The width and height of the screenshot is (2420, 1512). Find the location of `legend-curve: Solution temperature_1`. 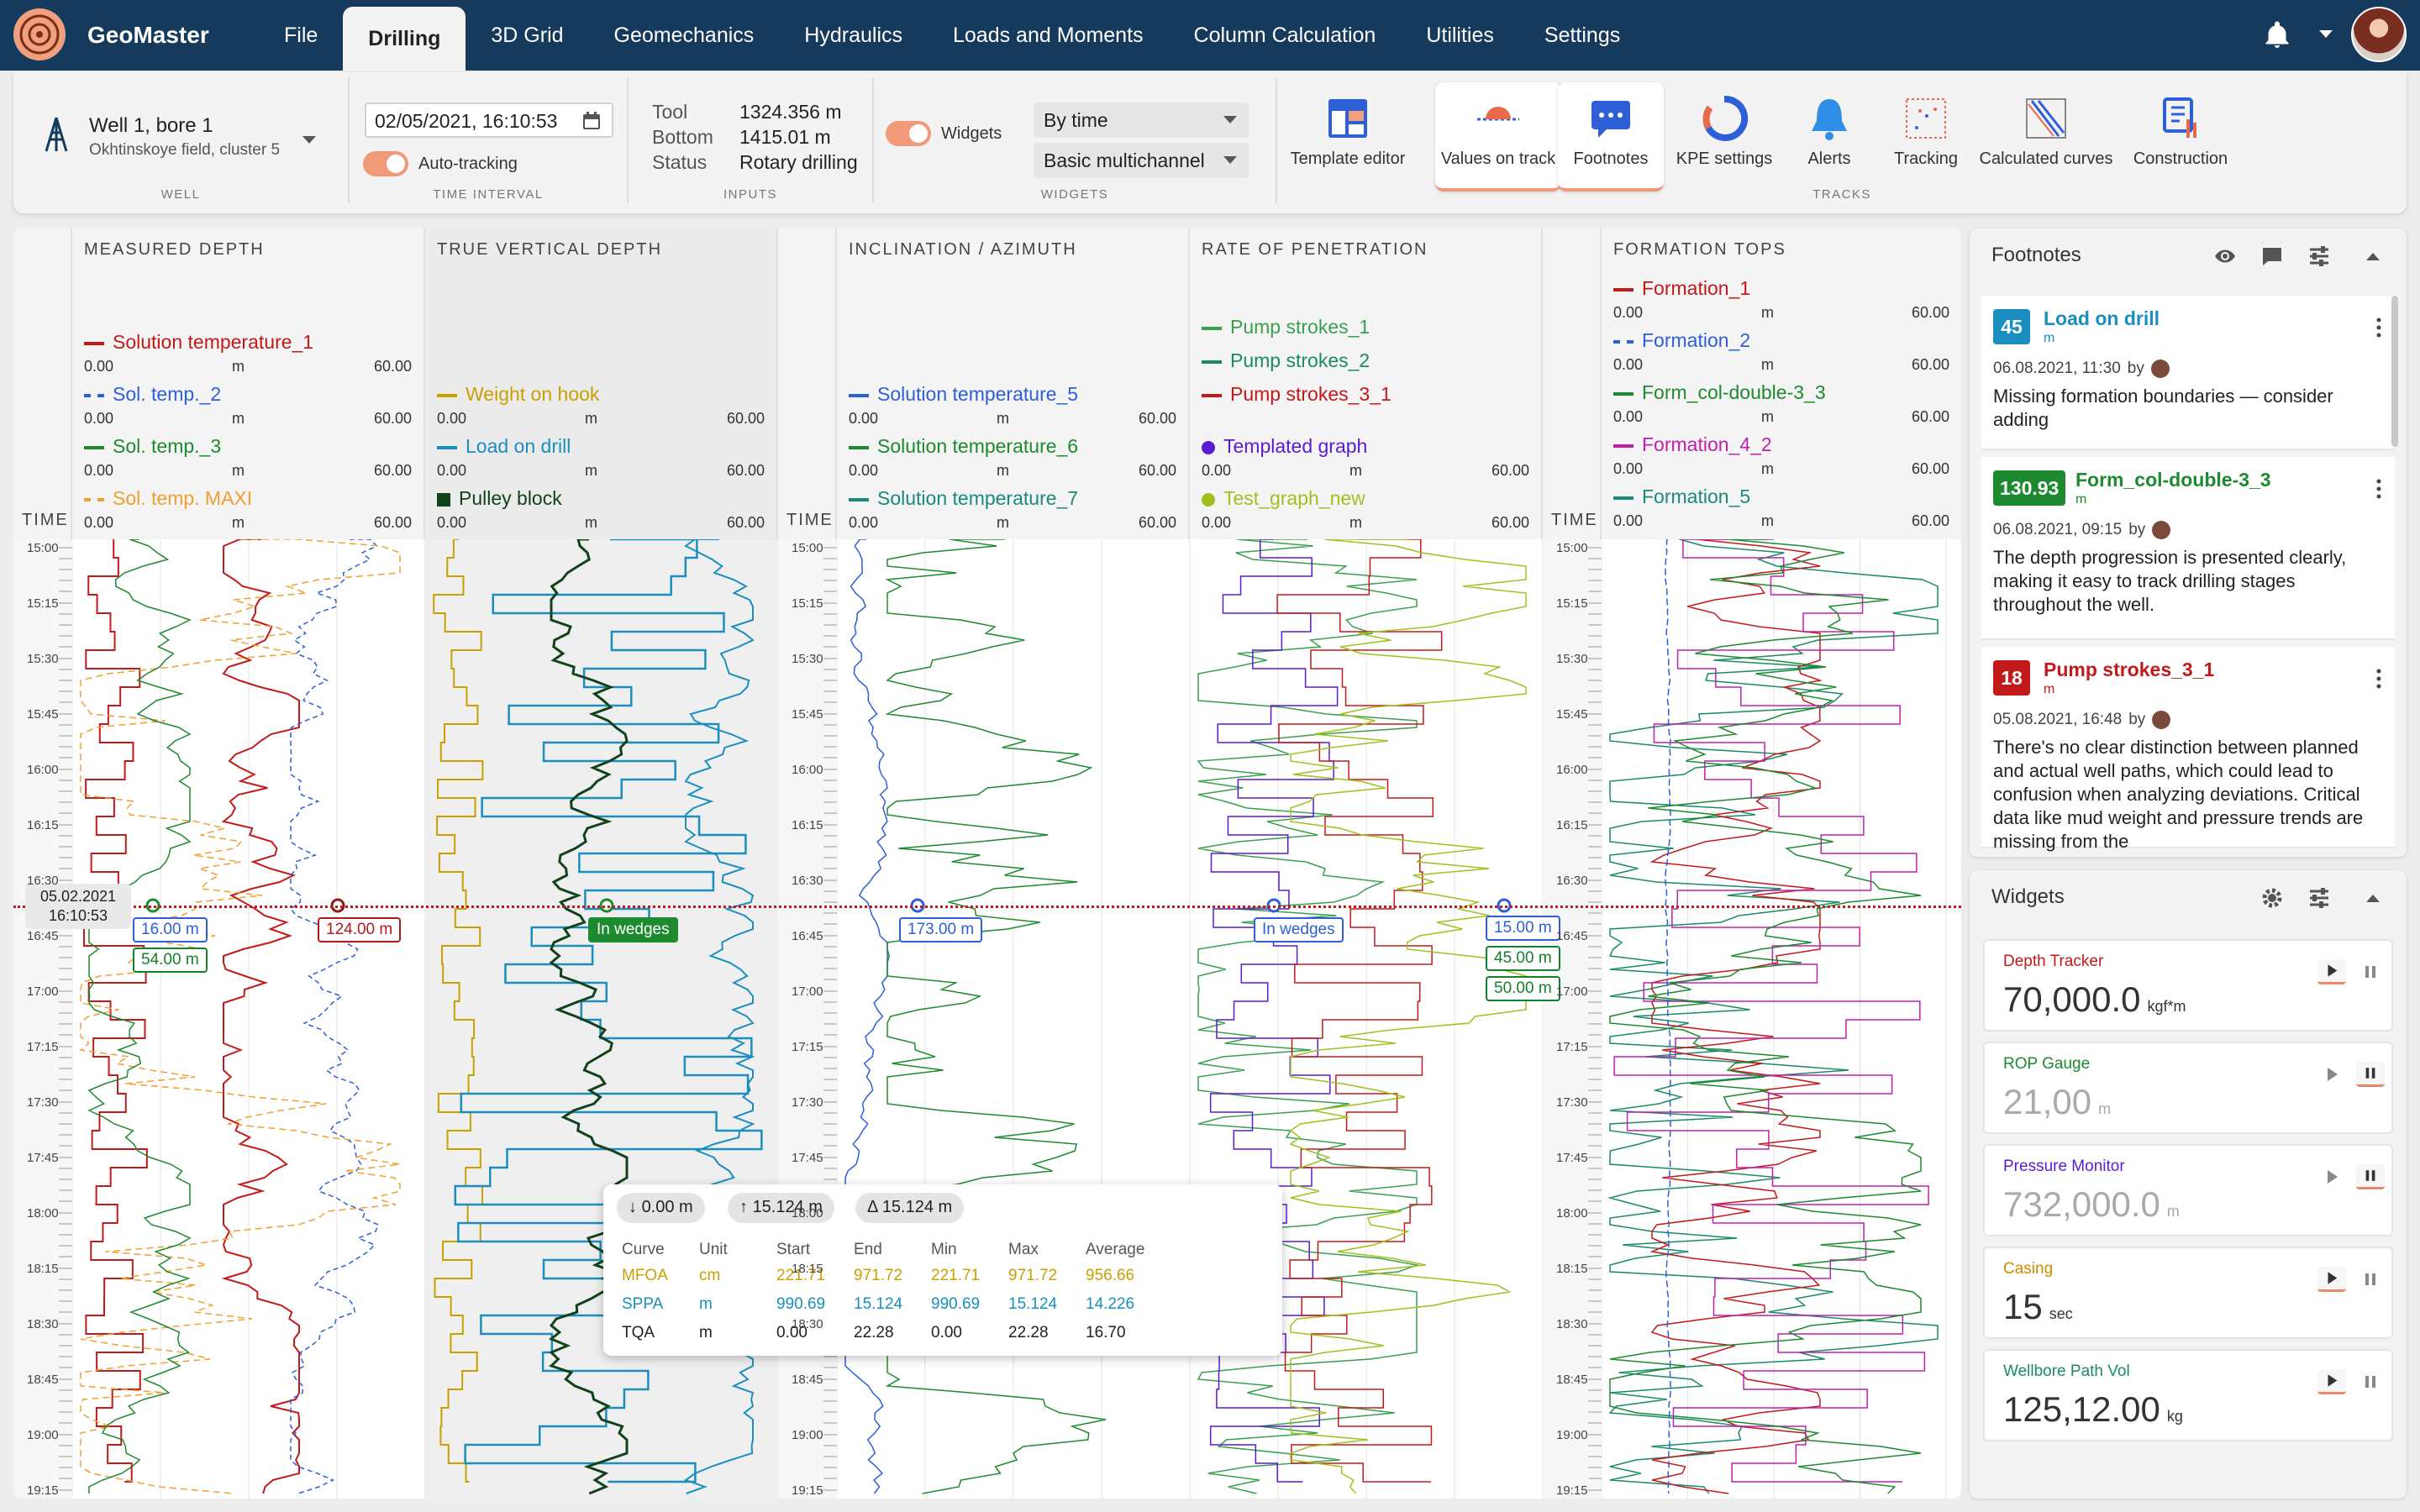

legend-curve: Solution temperature_1 is located at coordinates (199, 342).